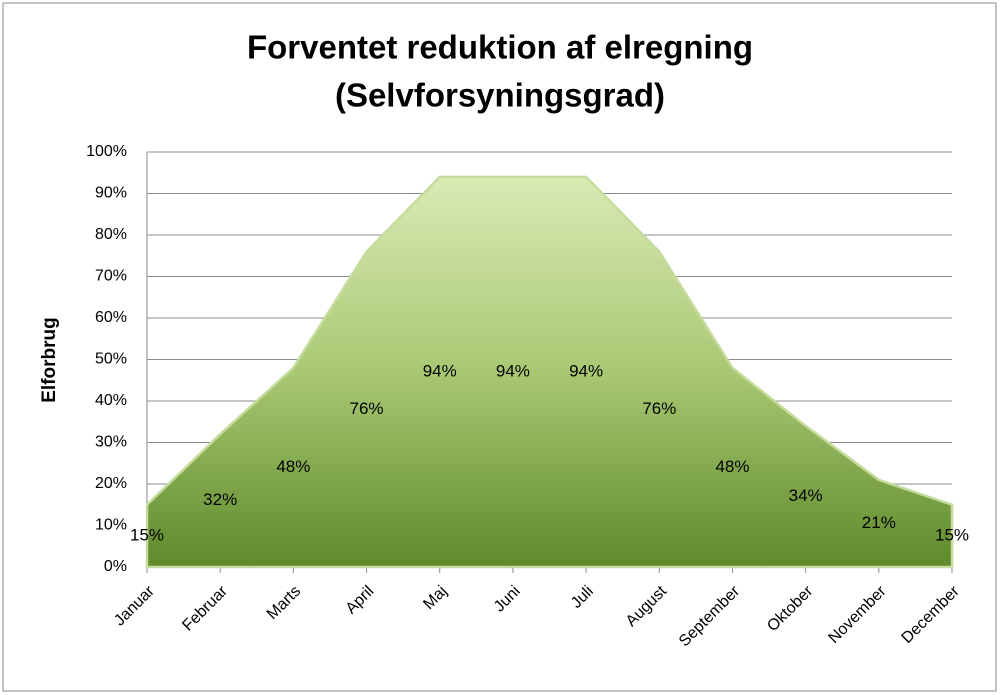 The width and height of the screenshot is (1000, 695). I want to click on data-label: 32%, so click(220, 499).